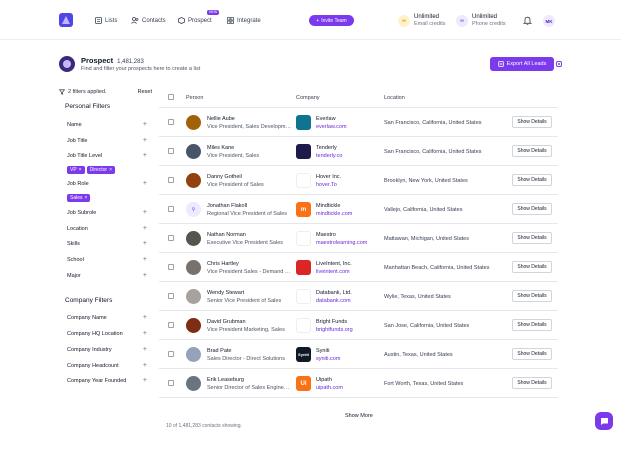 This screenshot has width=621, height=451. What do you see at coordinates (193, 151) in the screenshot?
I see `avatar` at bounding box center [193, 151].